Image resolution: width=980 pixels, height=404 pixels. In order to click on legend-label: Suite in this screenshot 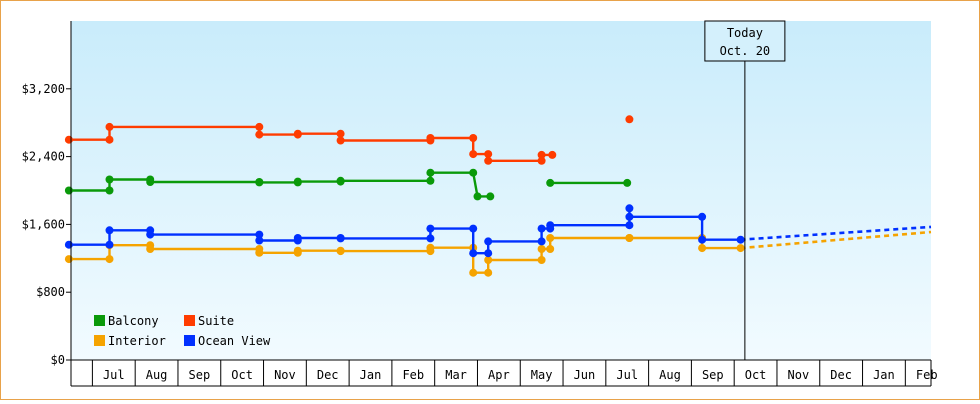, I will do `click(216, 321)`.